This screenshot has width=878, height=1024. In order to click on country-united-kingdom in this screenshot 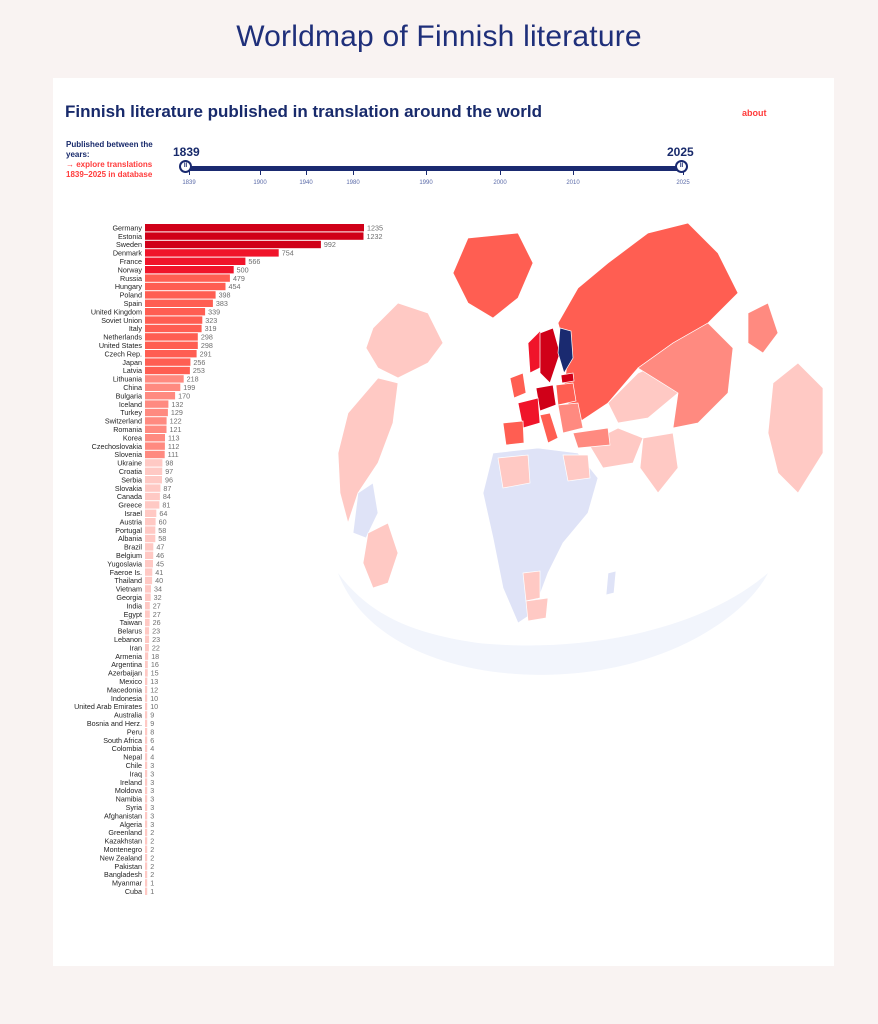, I will do `click(518, 385)`.